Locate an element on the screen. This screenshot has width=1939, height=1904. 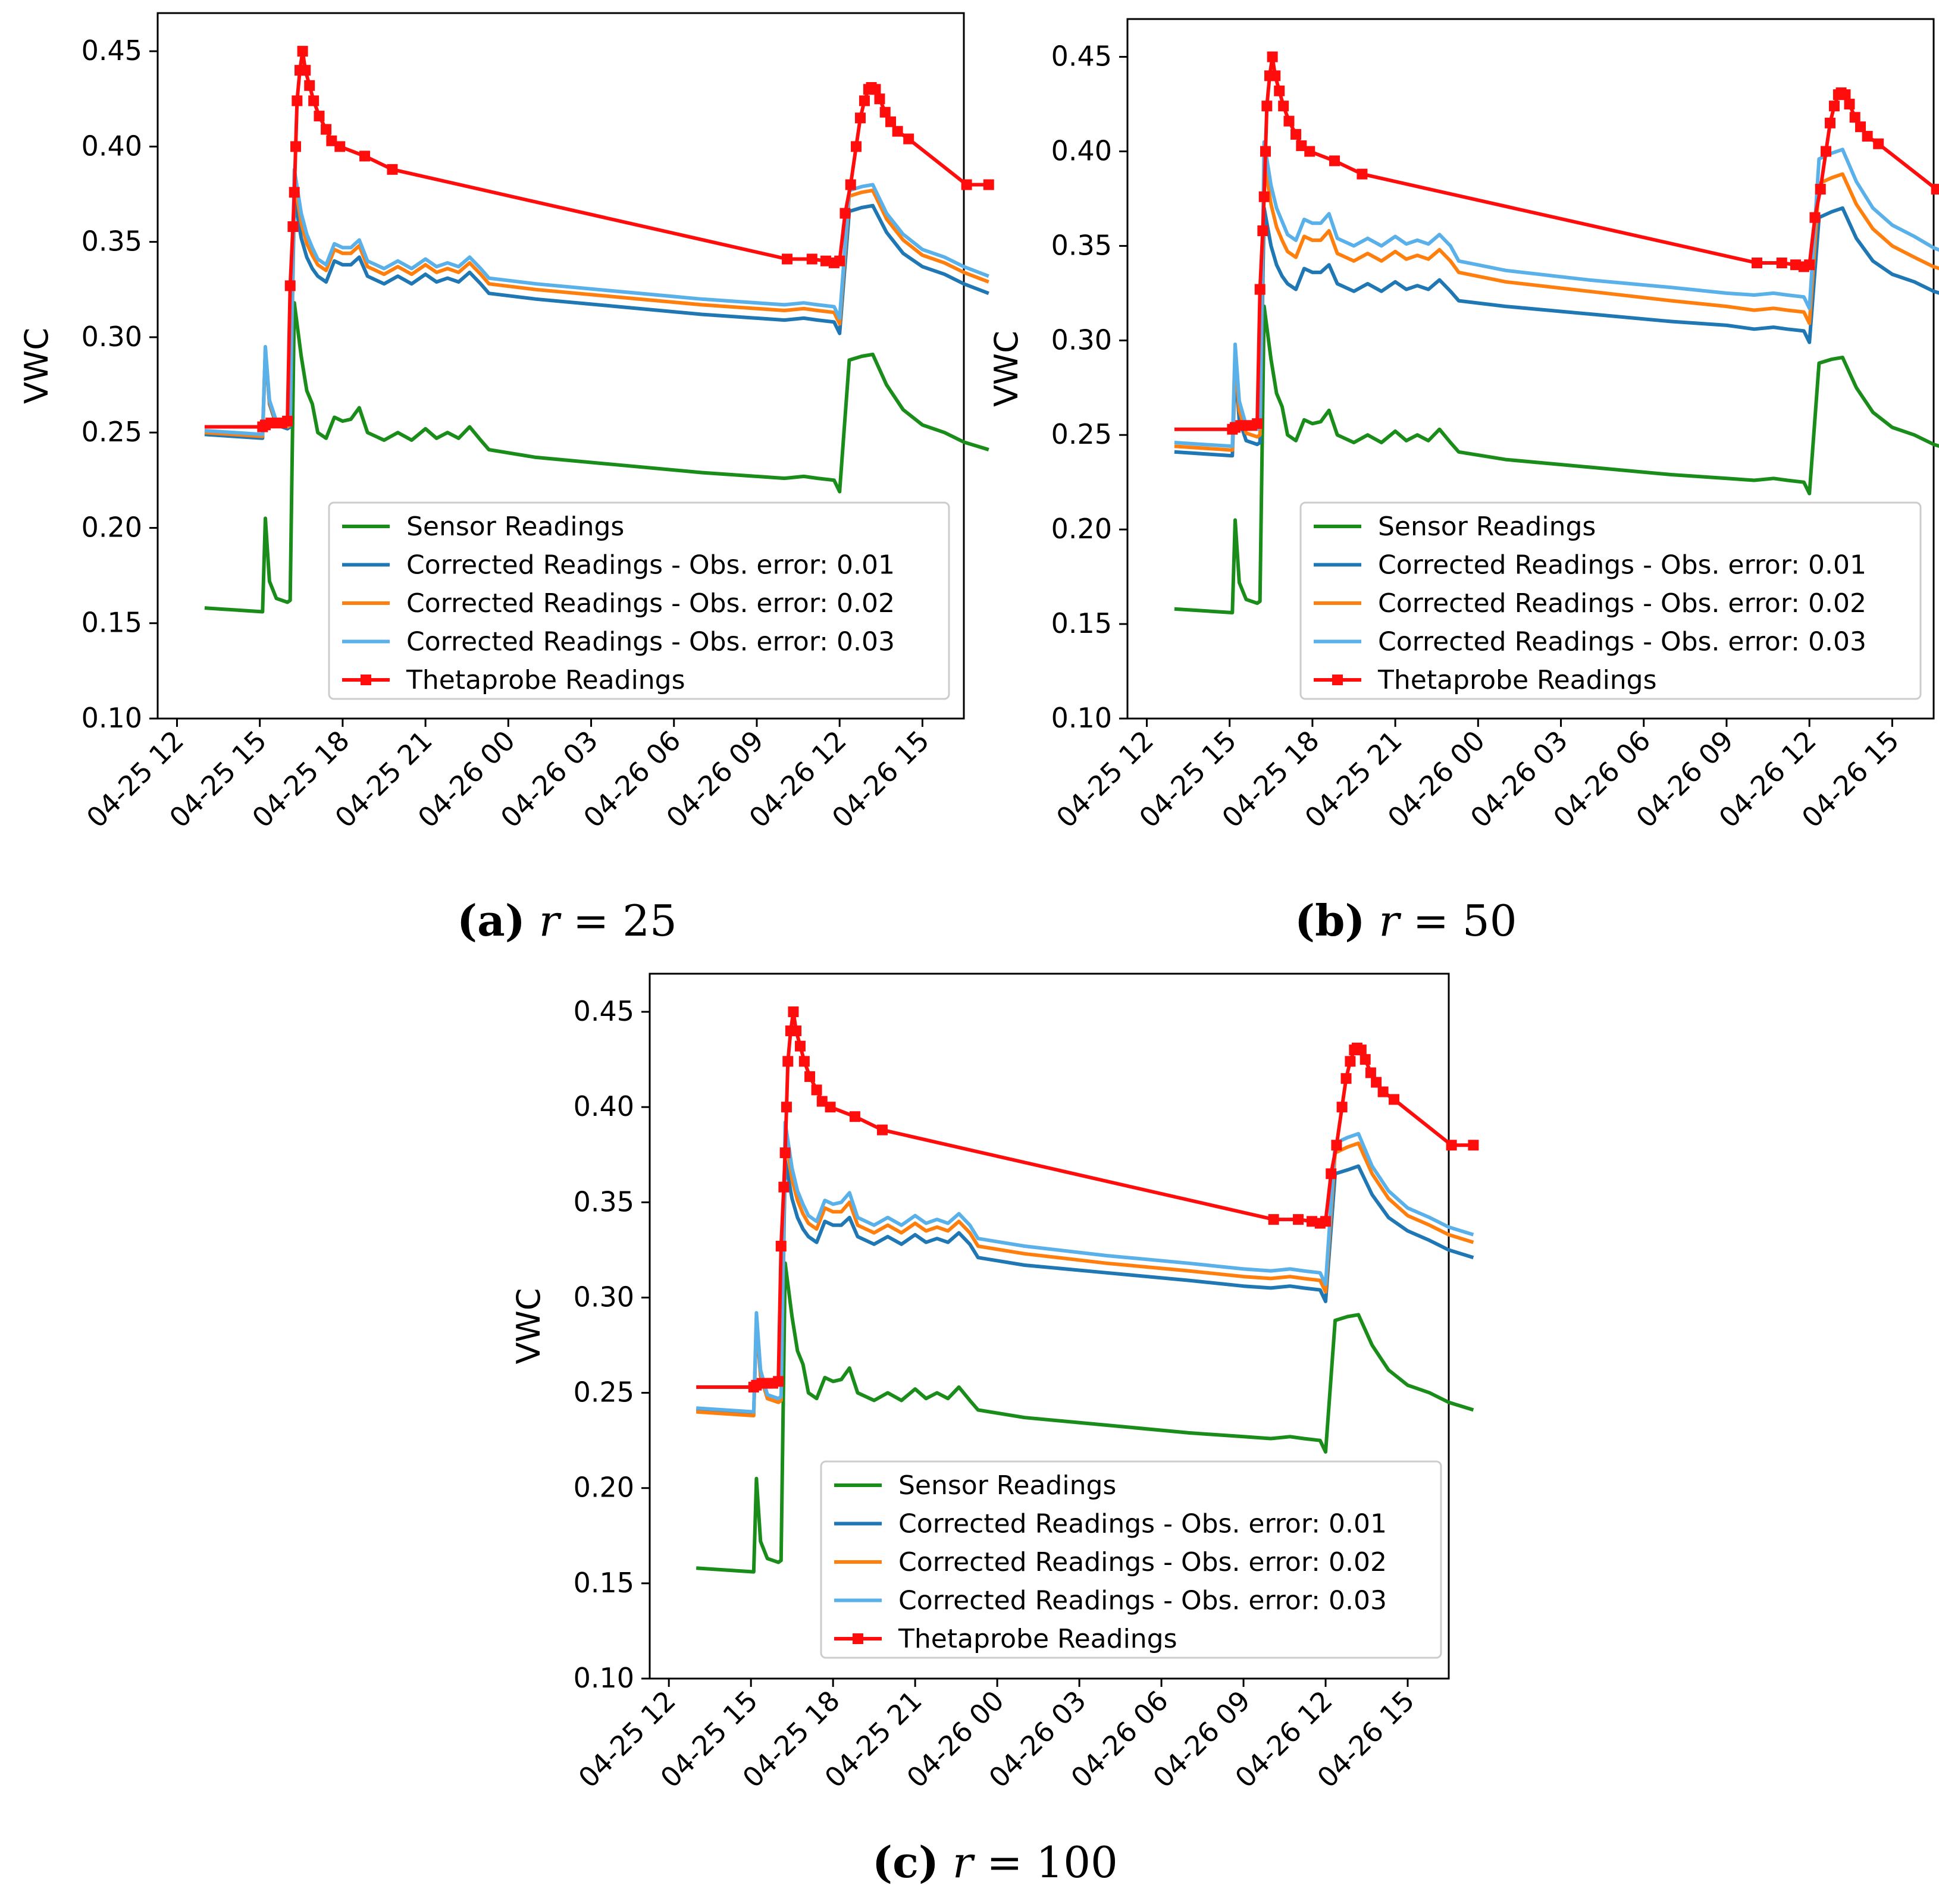
caption-b-eq: = 50 is located at coordinates (1464, 921).